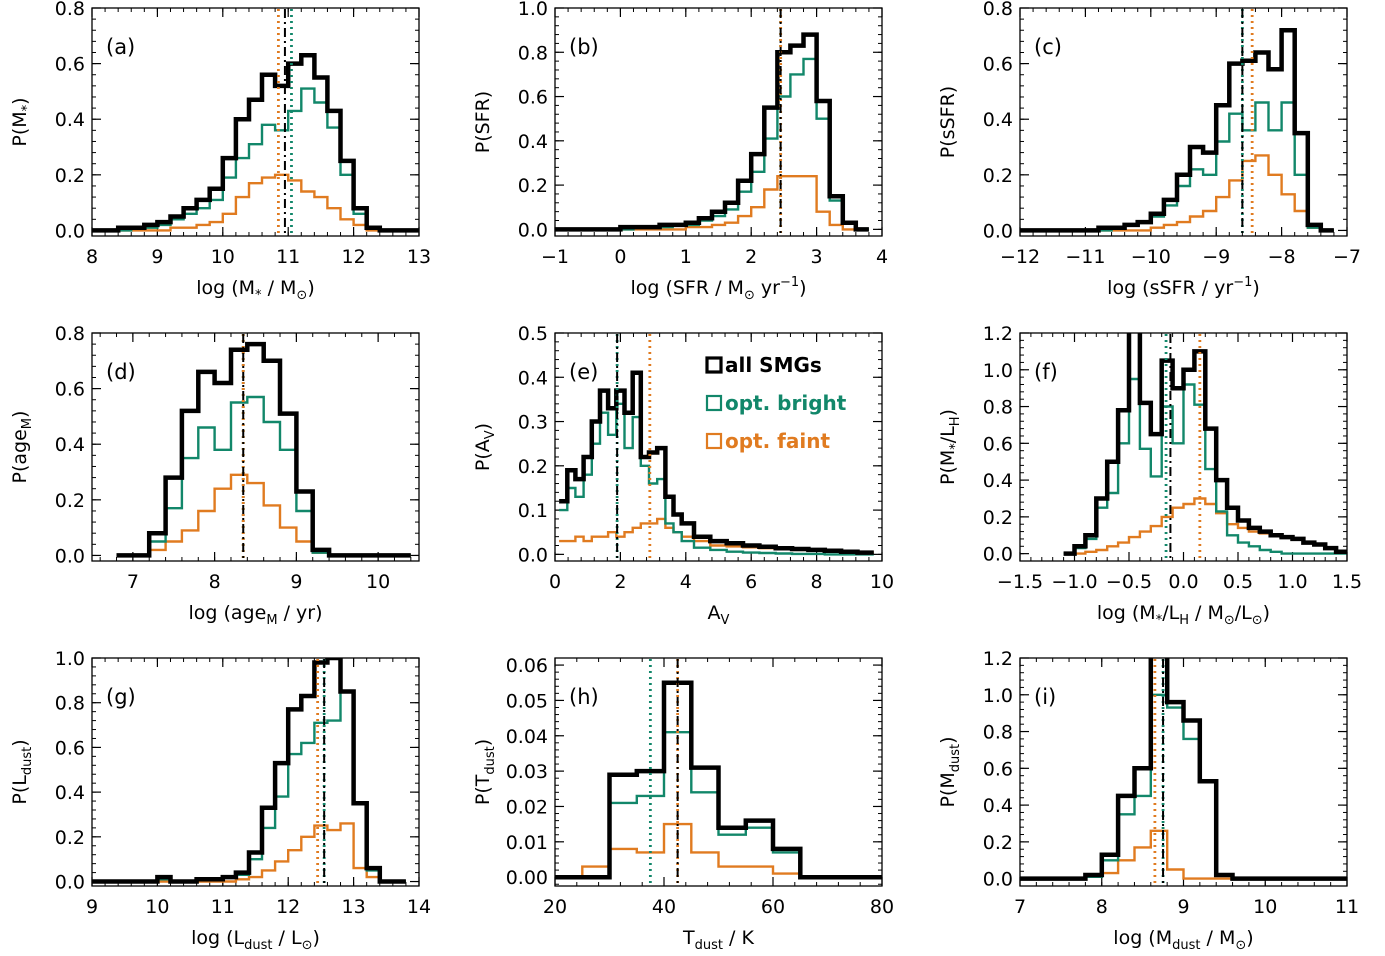 The image size is (1385, 956). Describe the element at coordinates (751, 582) in the screenshot. I see `x-tick-label: 6` at that location.